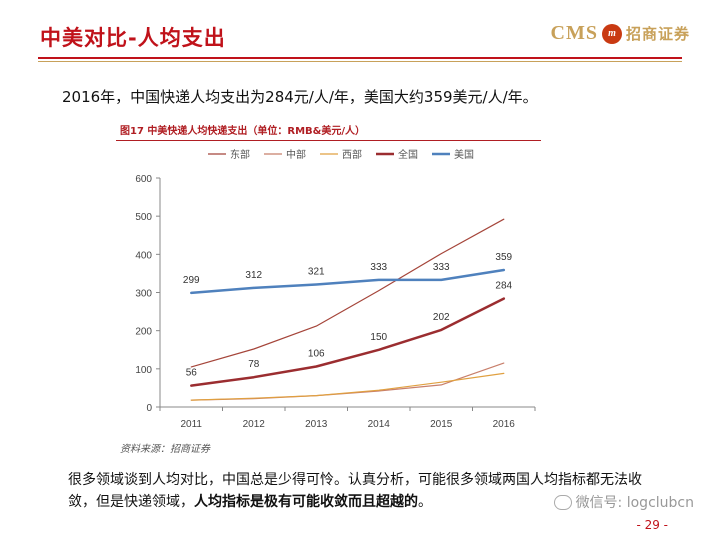 The height and width of the screenshot is (540, 720). Describe the element at coordinates (240, 154) in the screenshot. I see `legend-label: 东部` at that location.